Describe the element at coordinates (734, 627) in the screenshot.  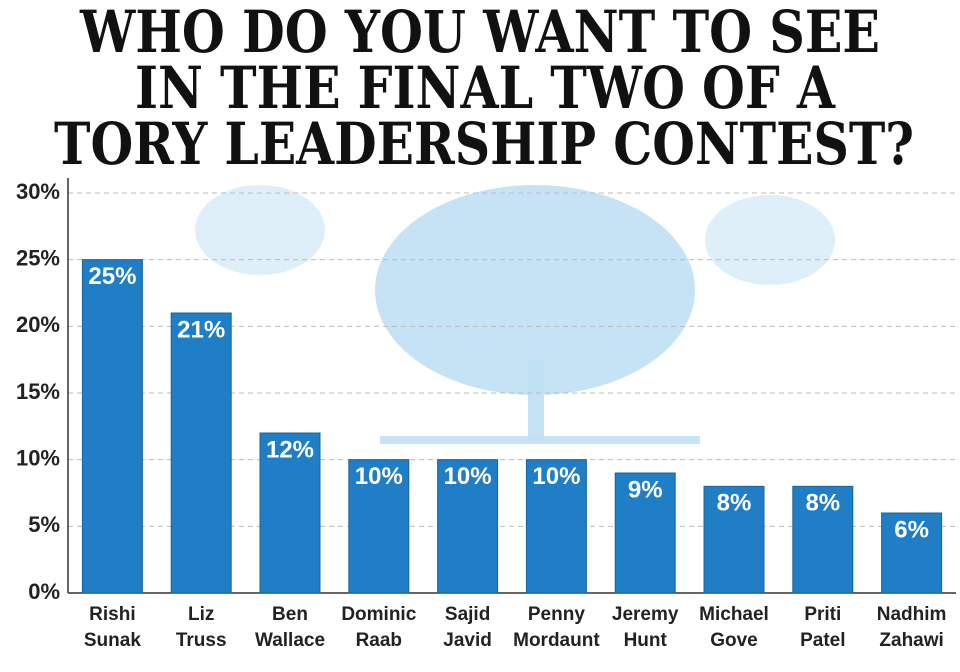
I see `x-tick-label: Michael Gove` at that location.